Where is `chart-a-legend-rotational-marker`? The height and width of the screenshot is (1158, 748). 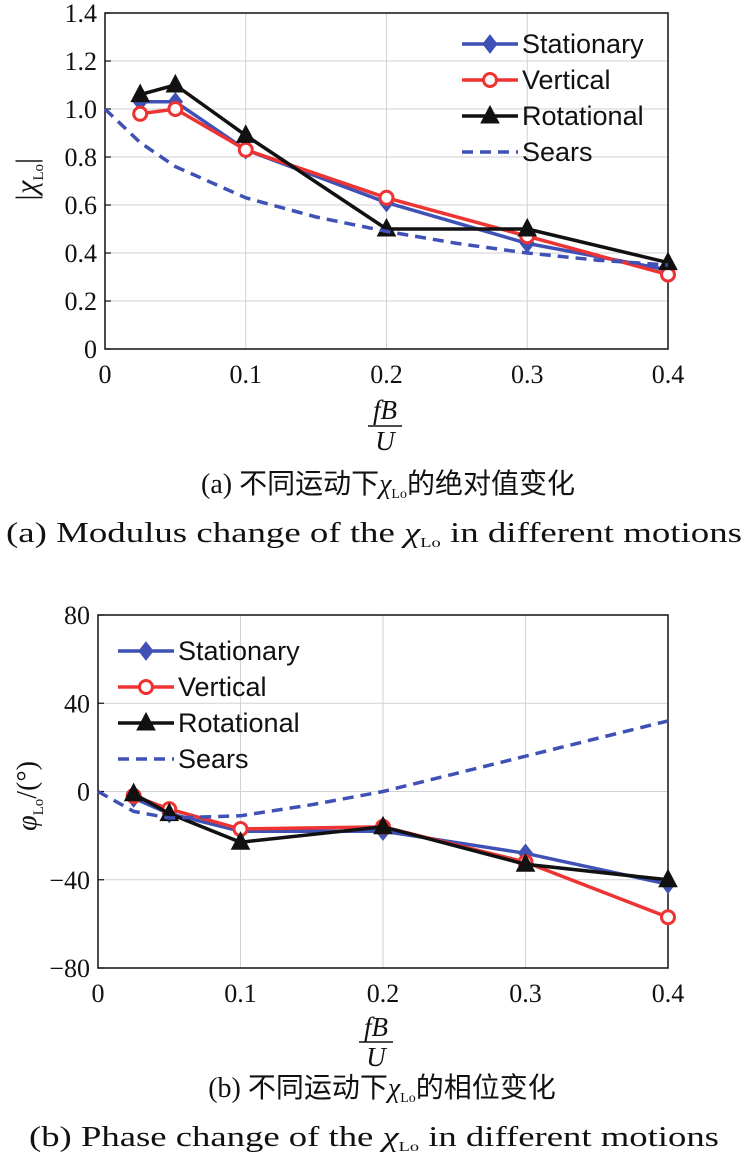
chart-a-legend-rotational-marker is located at coordinates (490, 114).